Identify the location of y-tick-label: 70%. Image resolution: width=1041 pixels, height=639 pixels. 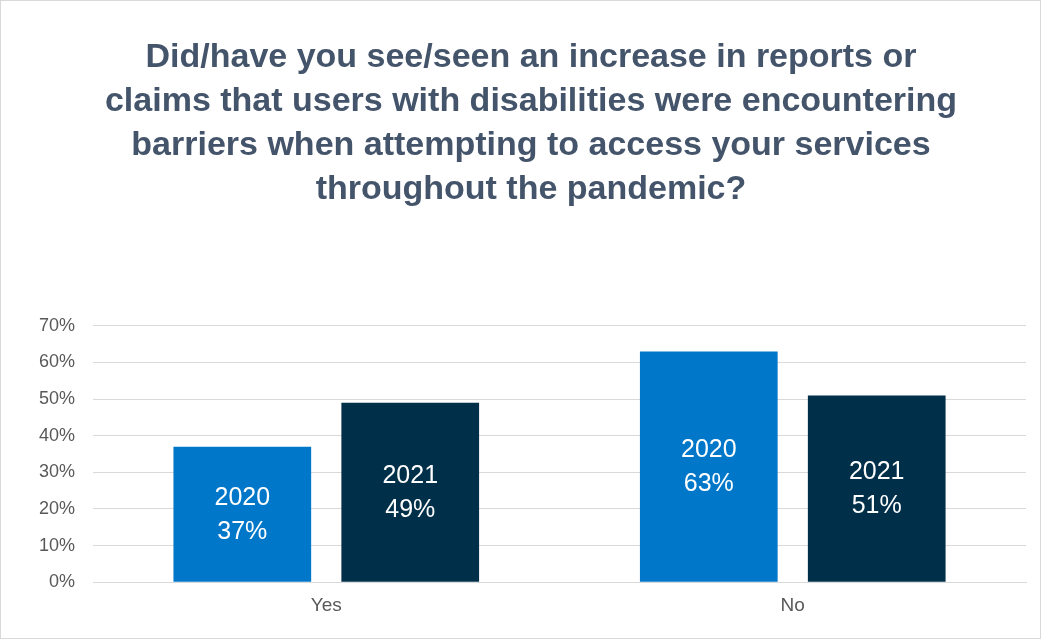
(57, 324).